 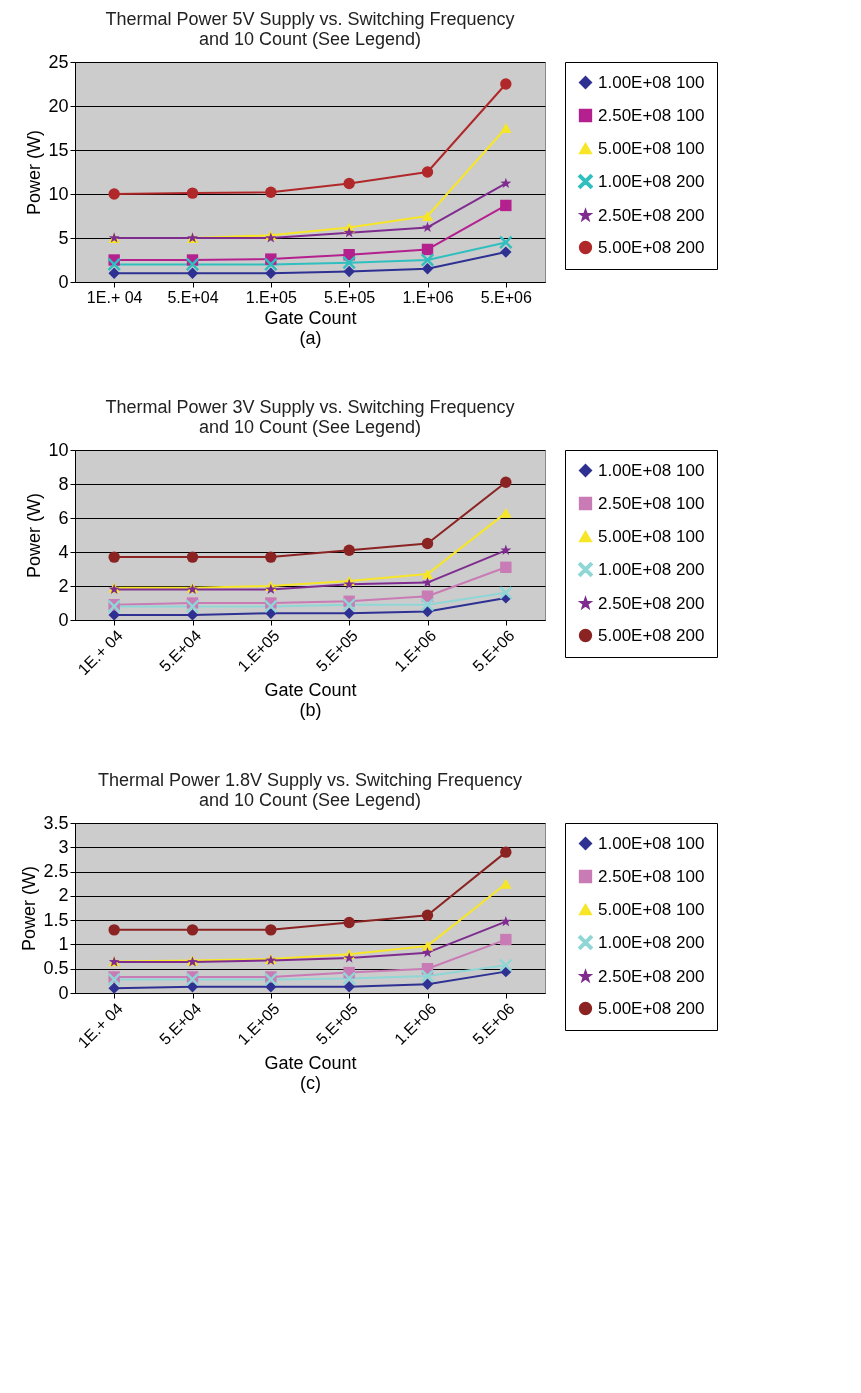 What do you see at coordinates (310, 337) in the screenshot?
I see `text: (a)` at bounding box center [310, 337].